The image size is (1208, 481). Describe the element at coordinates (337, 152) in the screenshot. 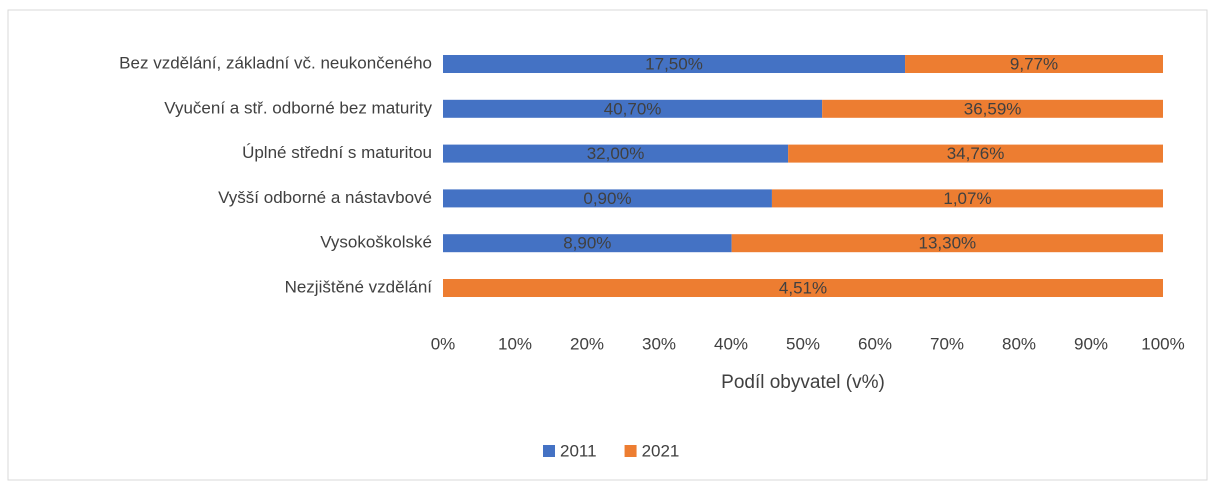

I see `y-tick-label: Úplné střední s maturitou` at that location.